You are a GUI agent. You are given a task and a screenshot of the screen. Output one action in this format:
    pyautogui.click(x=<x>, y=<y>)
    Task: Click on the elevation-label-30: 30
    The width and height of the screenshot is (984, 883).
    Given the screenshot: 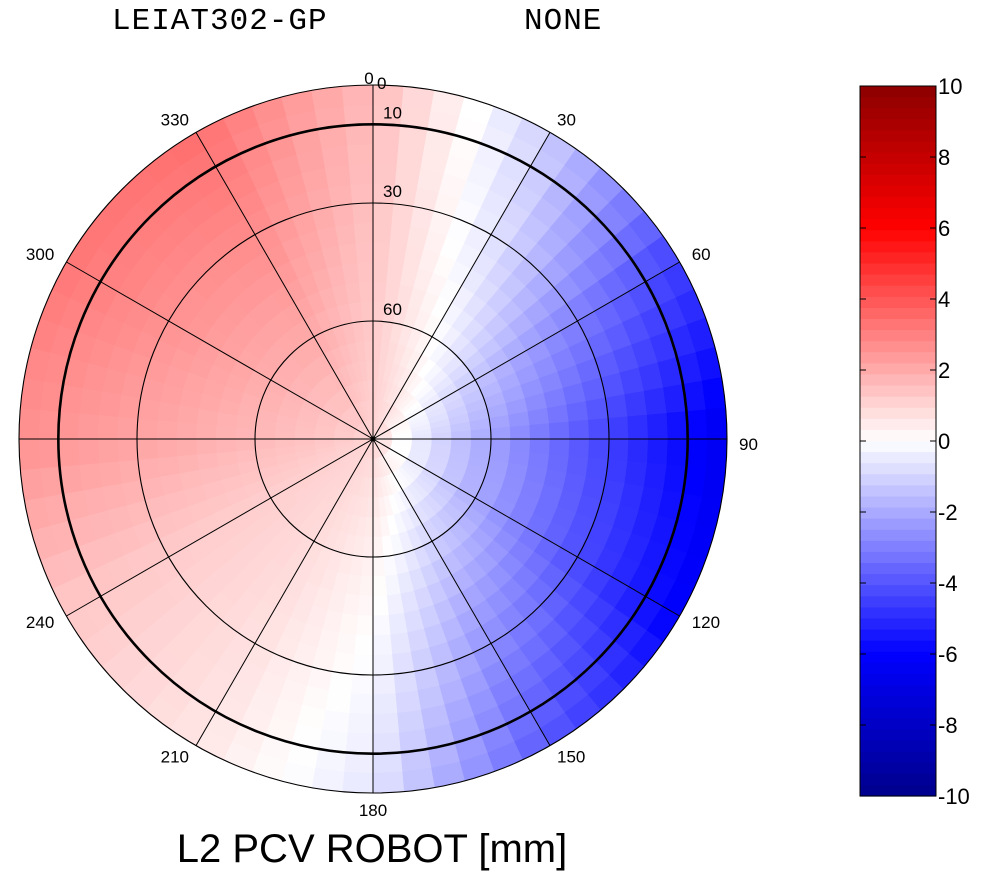 What is the action you would take?
    pyautogui.click(x=392, y=191)
    